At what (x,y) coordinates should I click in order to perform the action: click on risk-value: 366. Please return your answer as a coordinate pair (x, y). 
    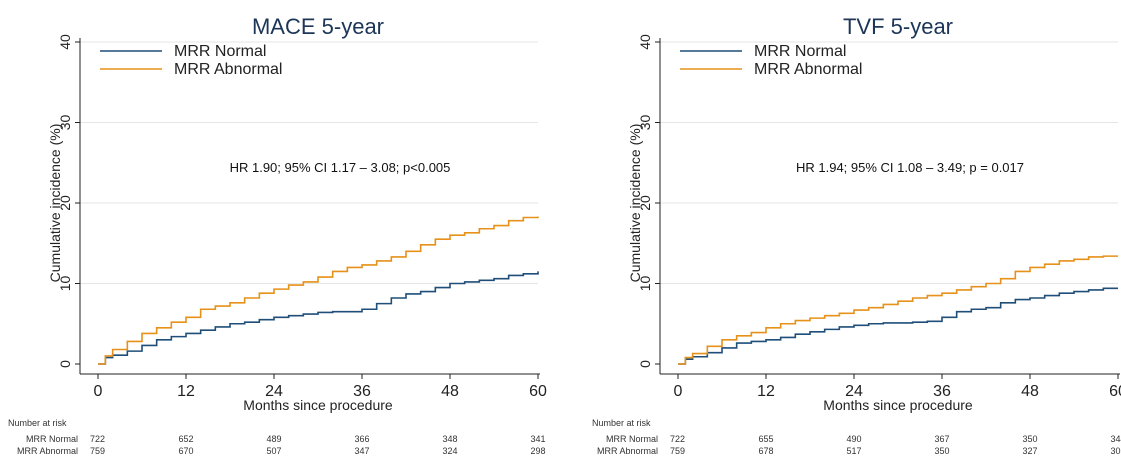
    Looking at the image, I should click on (361, 439).